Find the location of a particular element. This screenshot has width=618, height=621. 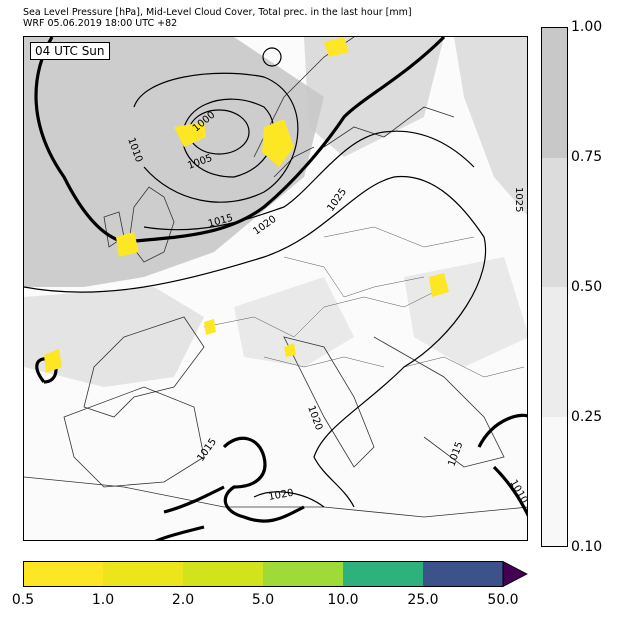

precip-tick: 50.0 is located at coordinates (503, 600).